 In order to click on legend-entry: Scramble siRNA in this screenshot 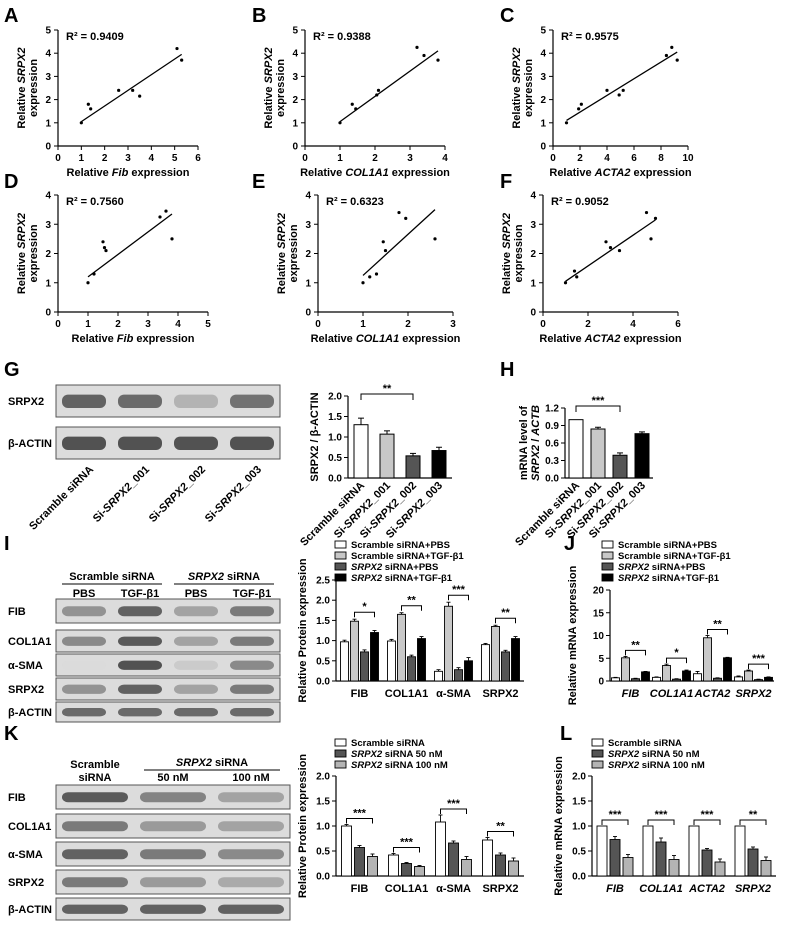, I will do `click(388, 743)`.